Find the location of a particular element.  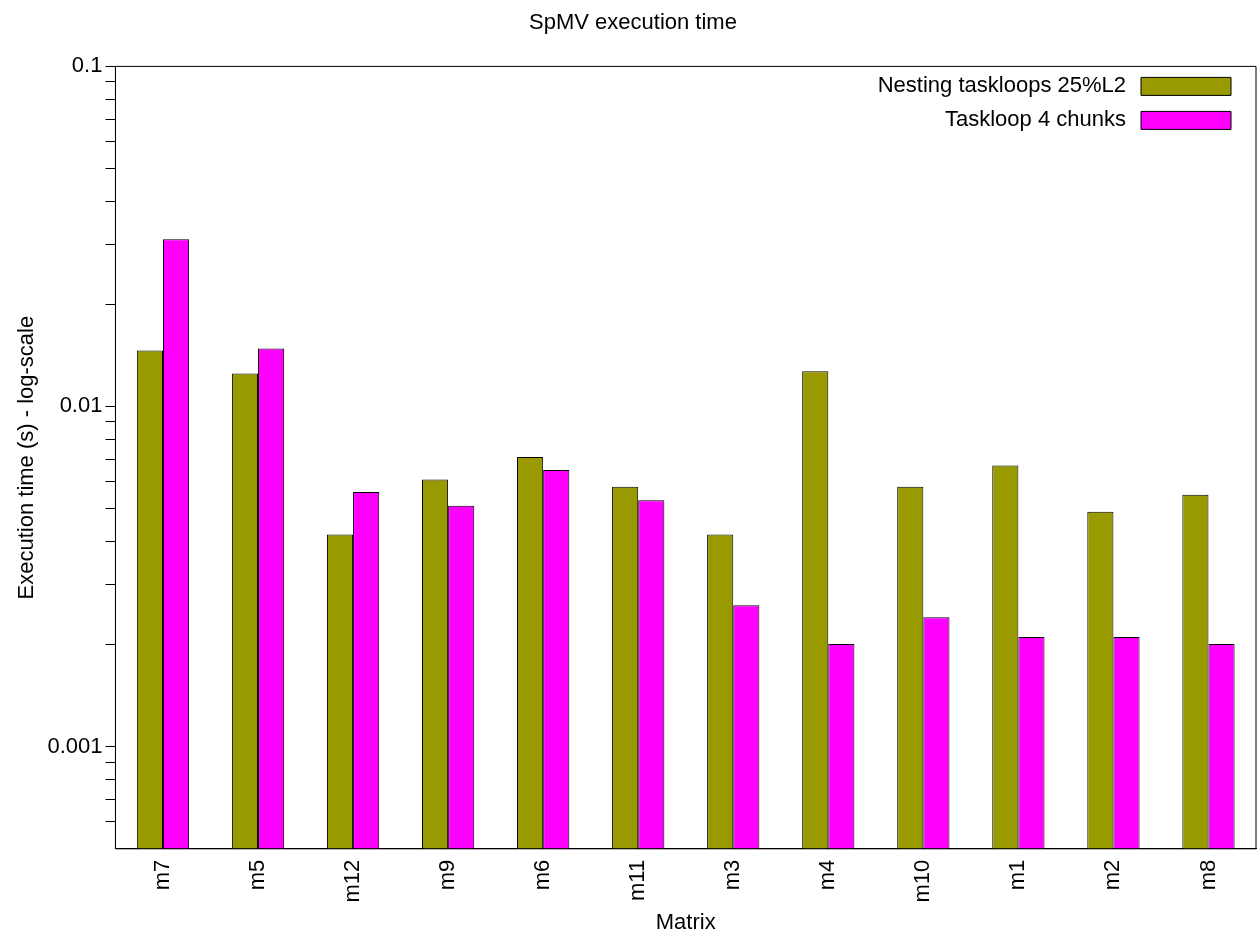

legend-label: Taskloop 4 chunks is located at coordinates (1035, 119).